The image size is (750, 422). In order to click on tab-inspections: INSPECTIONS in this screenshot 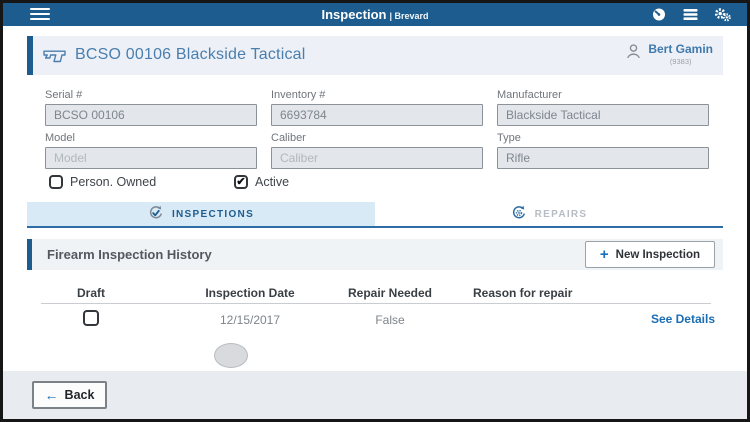, I will do `click(201, 214)`.